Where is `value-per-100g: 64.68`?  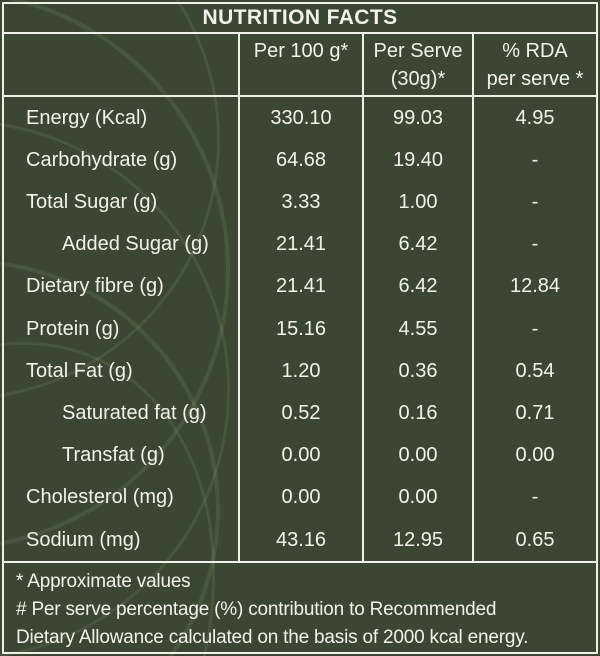
value-per-100g: 64.68 is located at coordinates (300, 160).